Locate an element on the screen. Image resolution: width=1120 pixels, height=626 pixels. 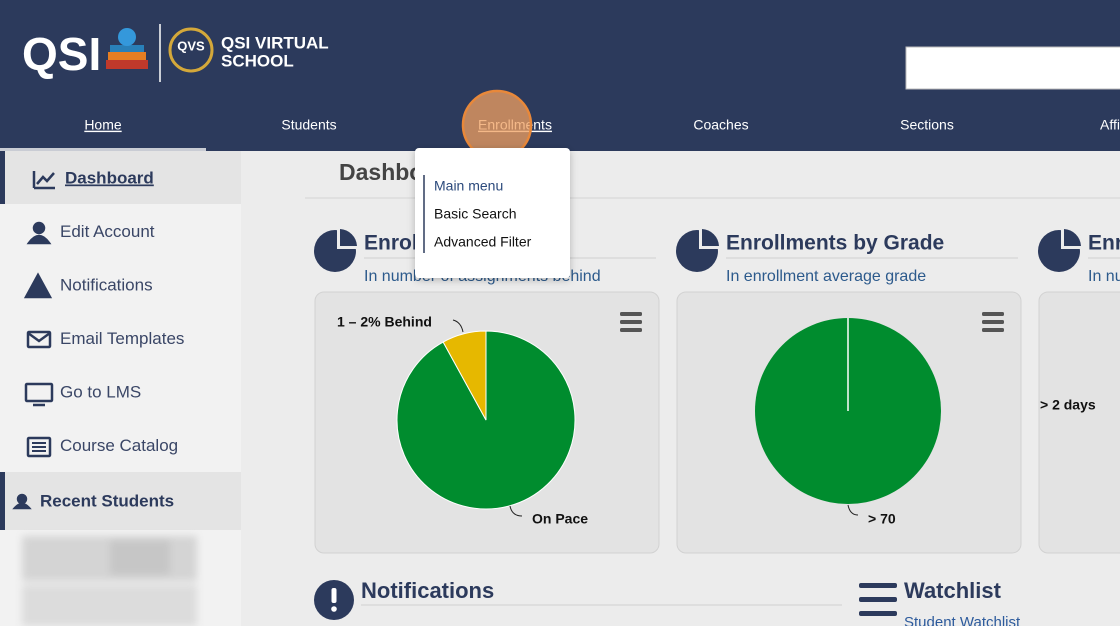
sidebar-icons is located at coordinates (33, 340).